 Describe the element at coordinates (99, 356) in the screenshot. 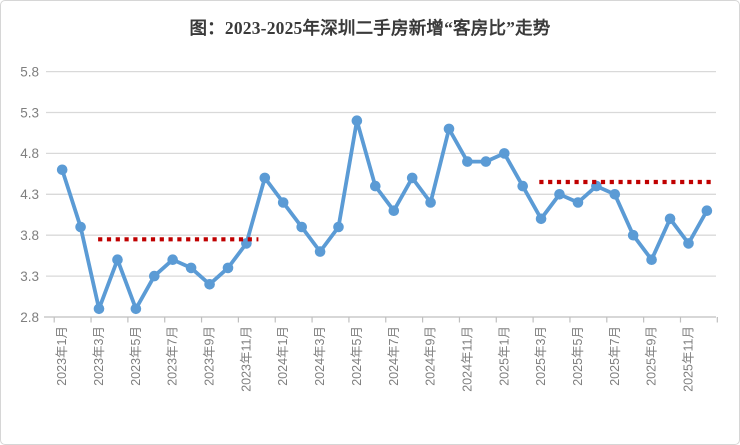

I see `x-tick-label: 2023年3月` at that location.